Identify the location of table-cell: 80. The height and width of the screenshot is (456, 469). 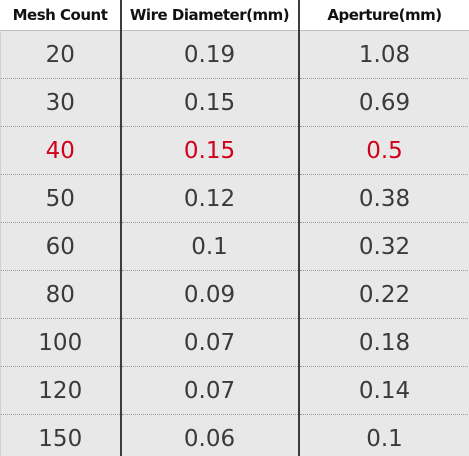
(60, 294).